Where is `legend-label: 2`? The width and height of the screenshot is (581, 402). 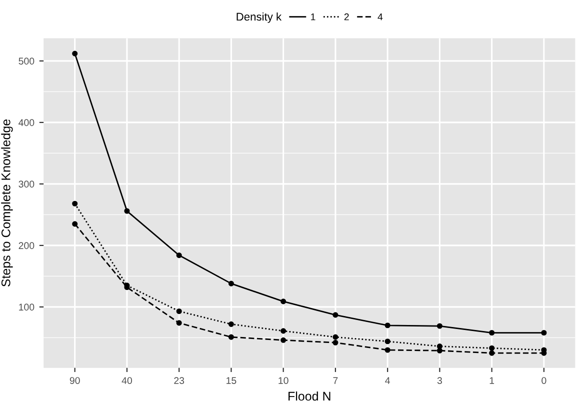 legend-label: 2 is located at coordinates (346, 16).